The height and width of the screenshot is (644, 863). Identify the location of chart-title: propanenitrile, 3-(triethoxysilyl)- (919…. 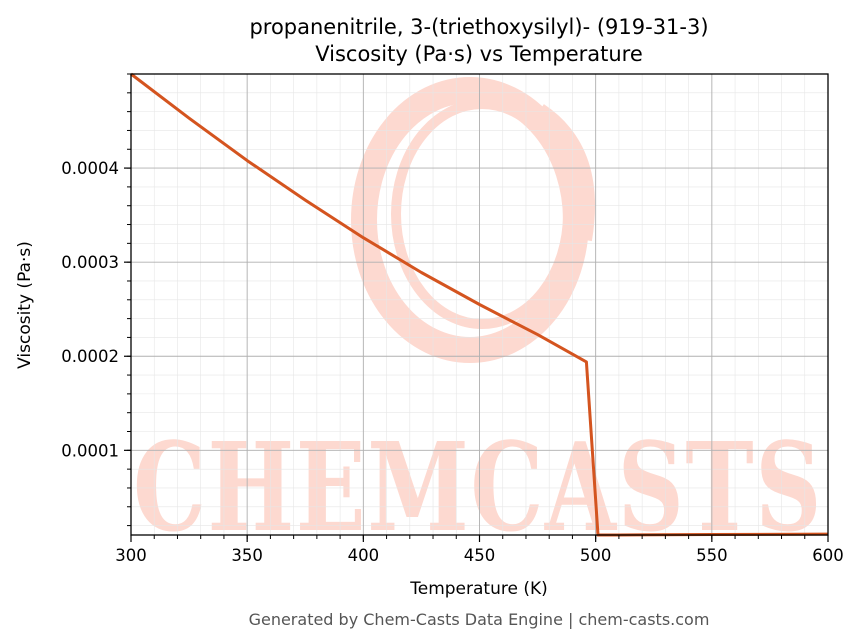
(478, 27).